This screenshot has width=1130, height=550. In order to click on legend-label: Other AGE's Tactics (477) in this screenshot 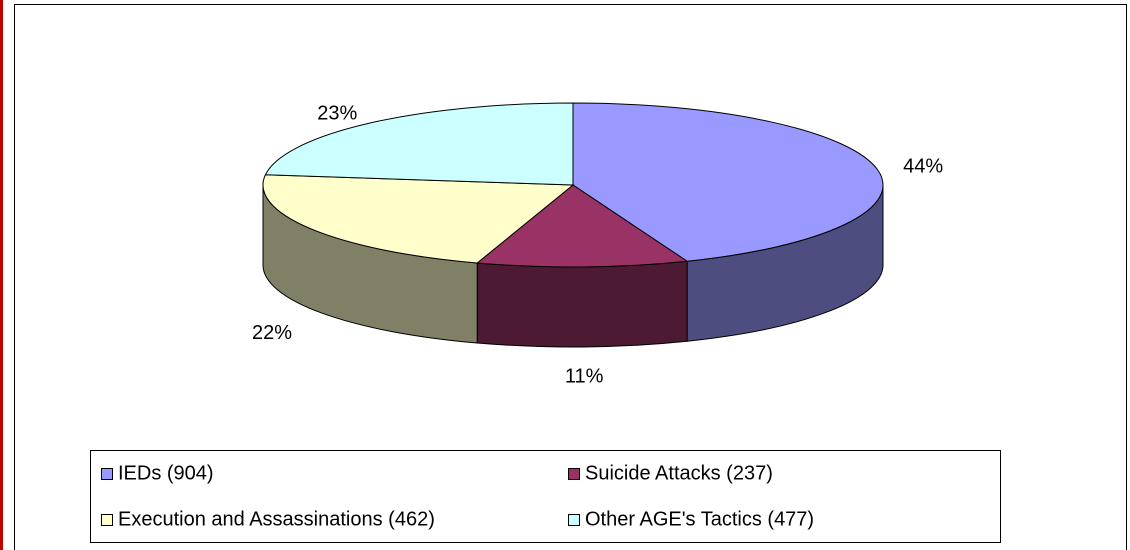, I will do `click(699, 519)`.